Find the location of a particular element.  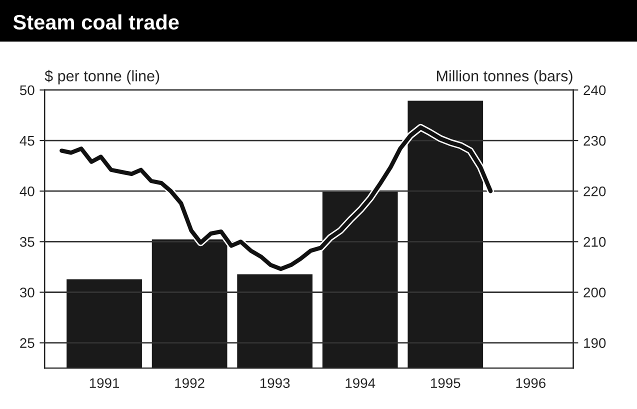

y2-tick-label: 230 is located at coordinates (595, 141).